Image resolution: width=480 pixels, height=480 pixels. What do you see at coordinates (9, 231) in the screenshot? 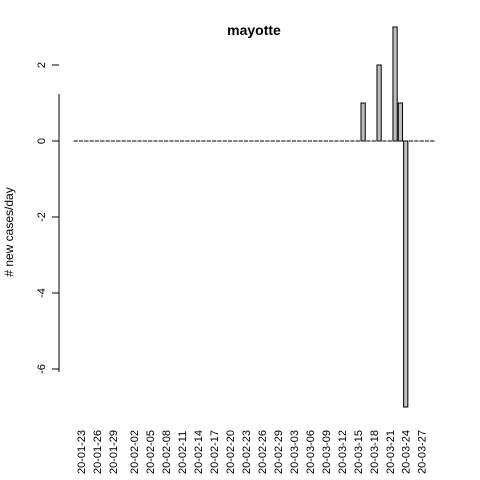
I see `y-axis-label: # new cases/day` at bounding box center [9, 231].